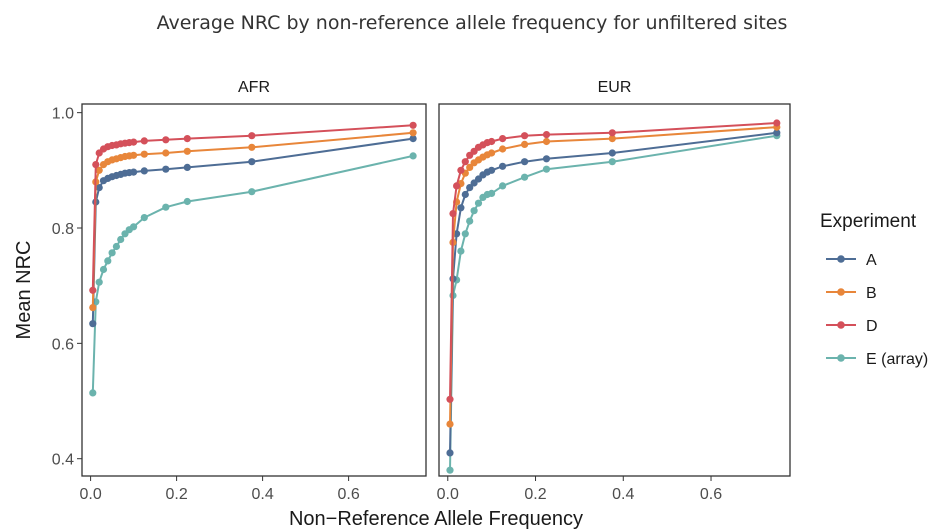 This screenshot has width=944, height=530. Describe the element at coordinates (63, 229) in the screenshot. I see `y-tick-label: 0.8` at that location.